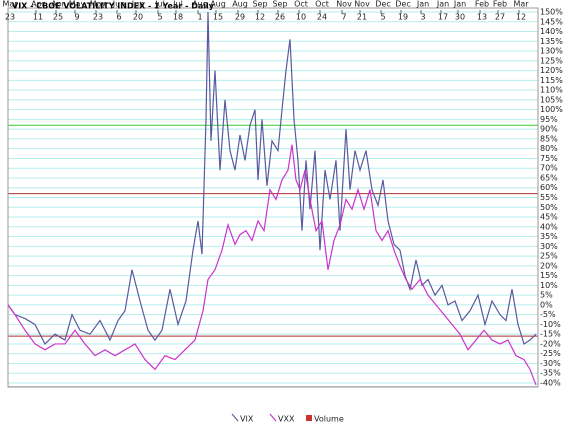 Image resolution: width=566 pixels, height=424 pixels. Describe the element at coordinates (460, 17) in the screenshot. I see `x-tick-label: 30` at that location.